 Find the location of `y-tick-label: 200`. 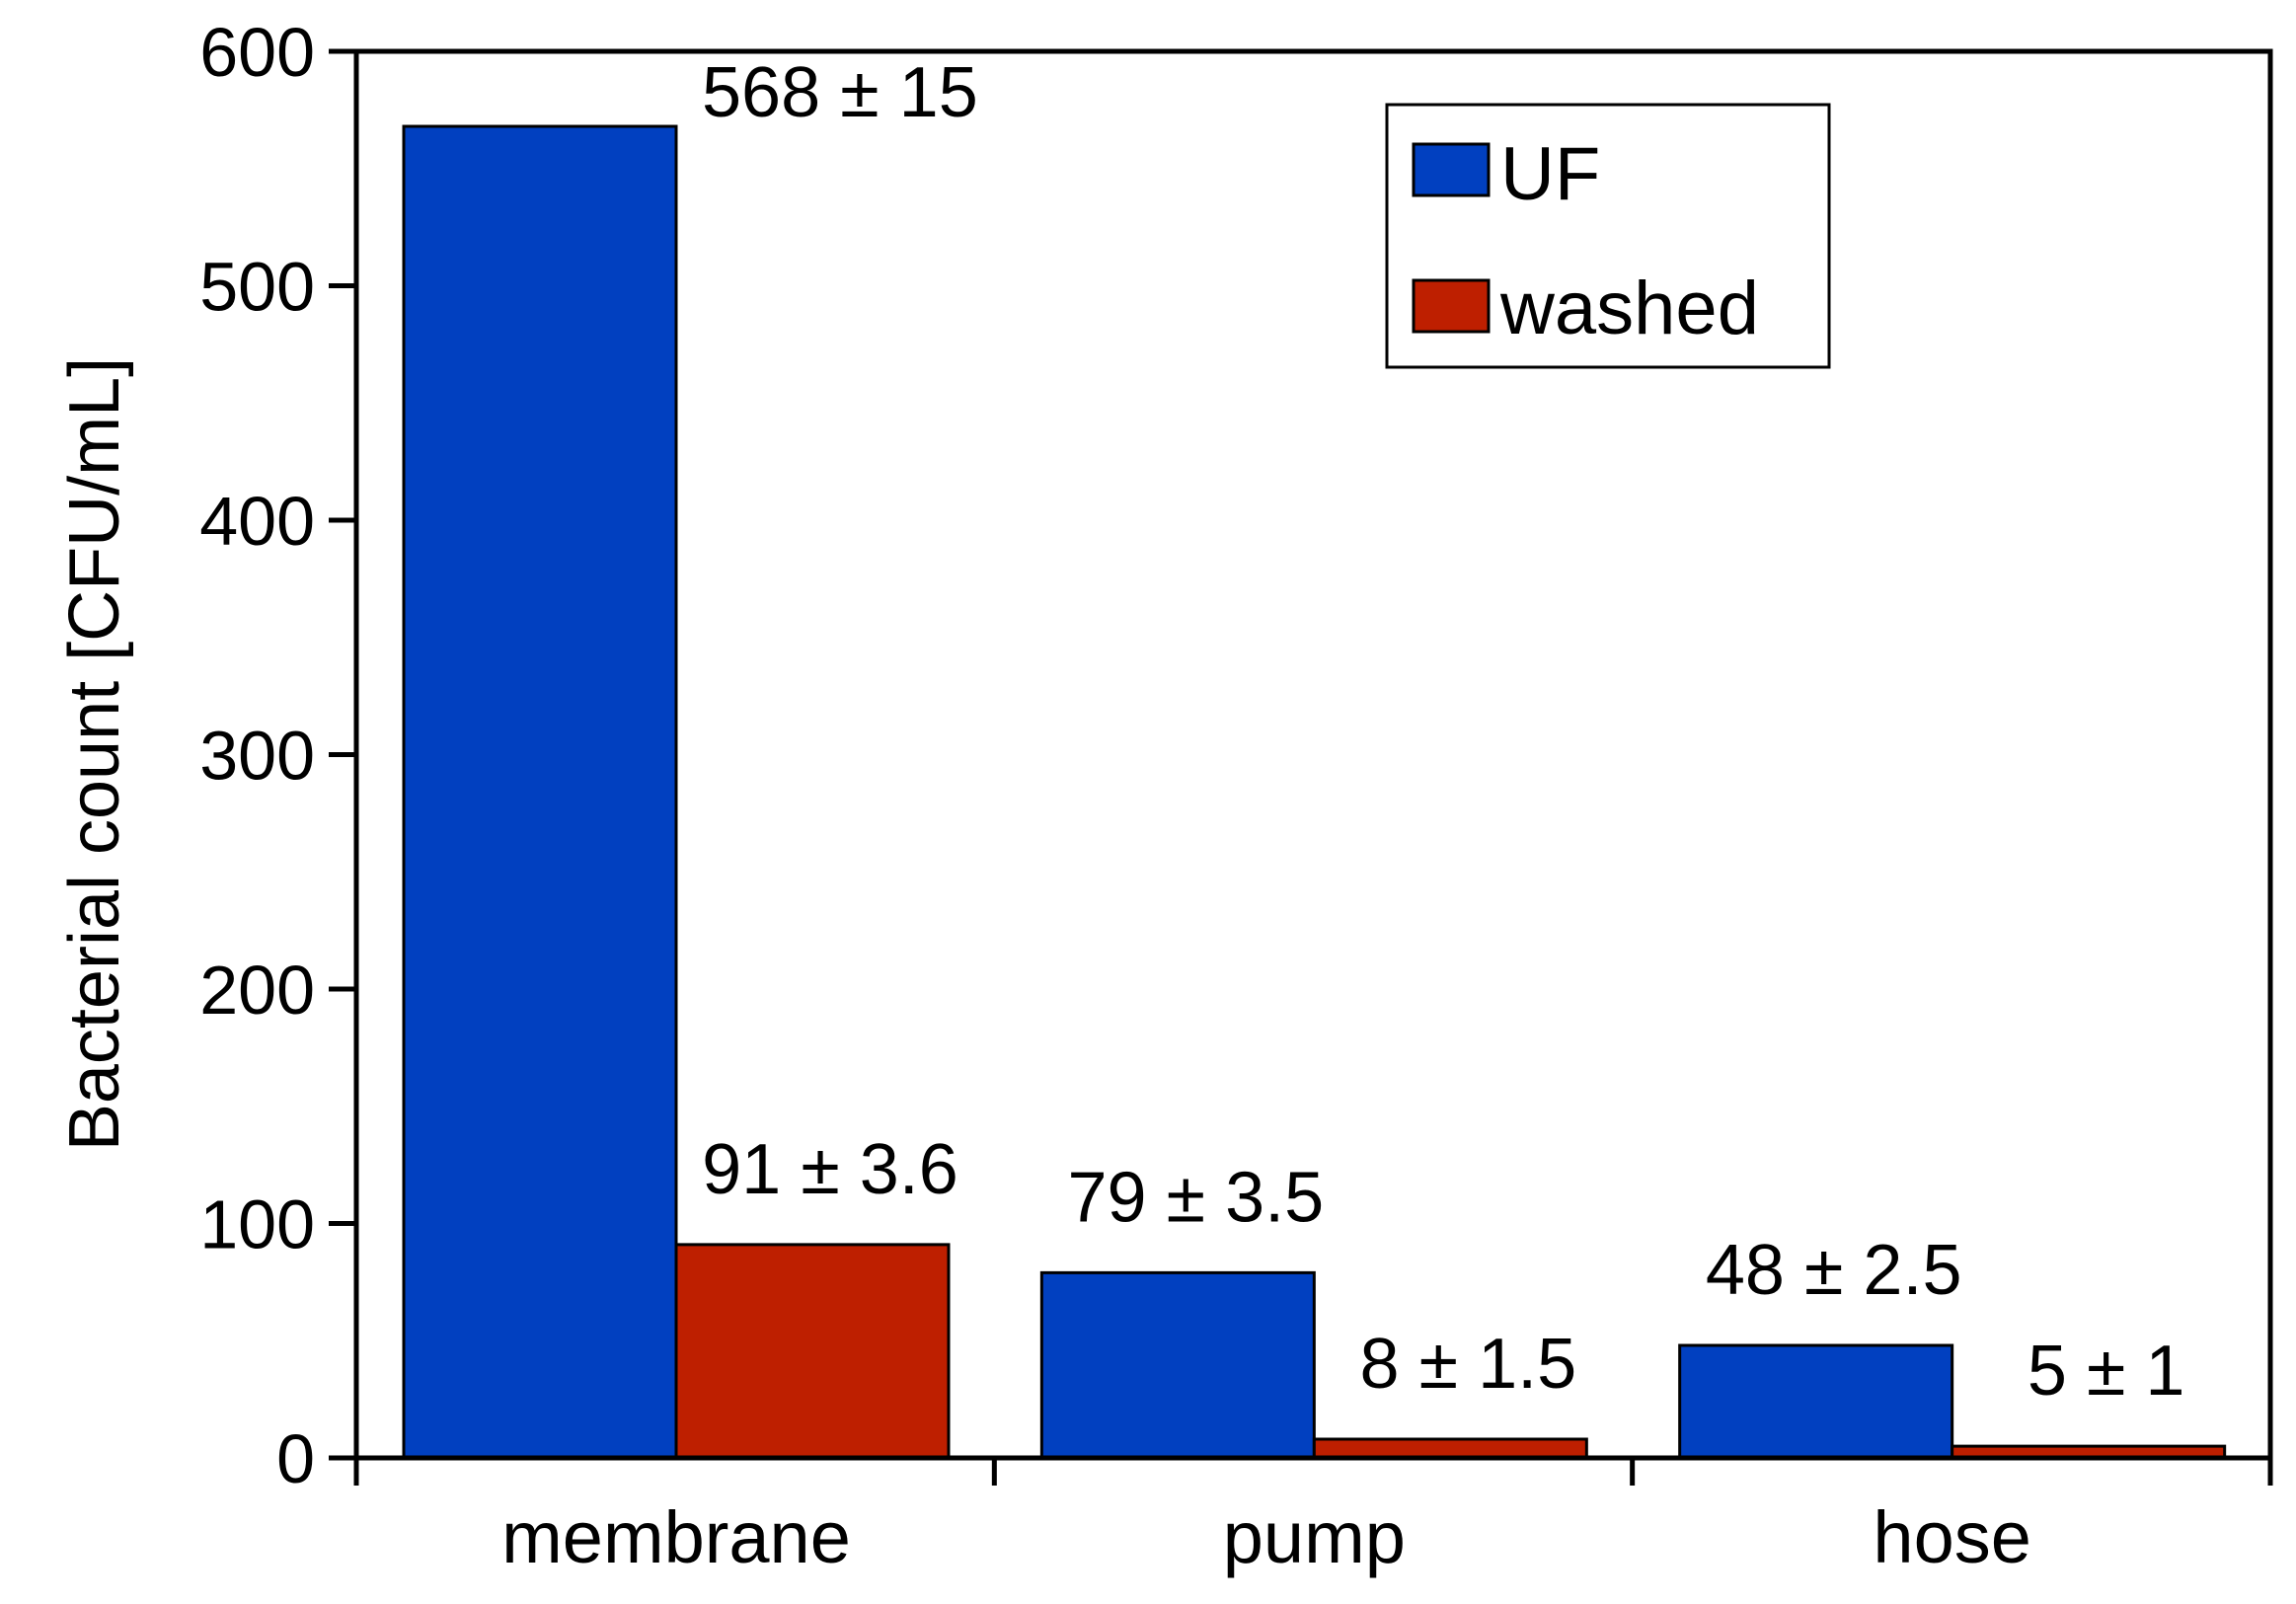

y-tick-label: 200 is located at coordinates (257, 990).